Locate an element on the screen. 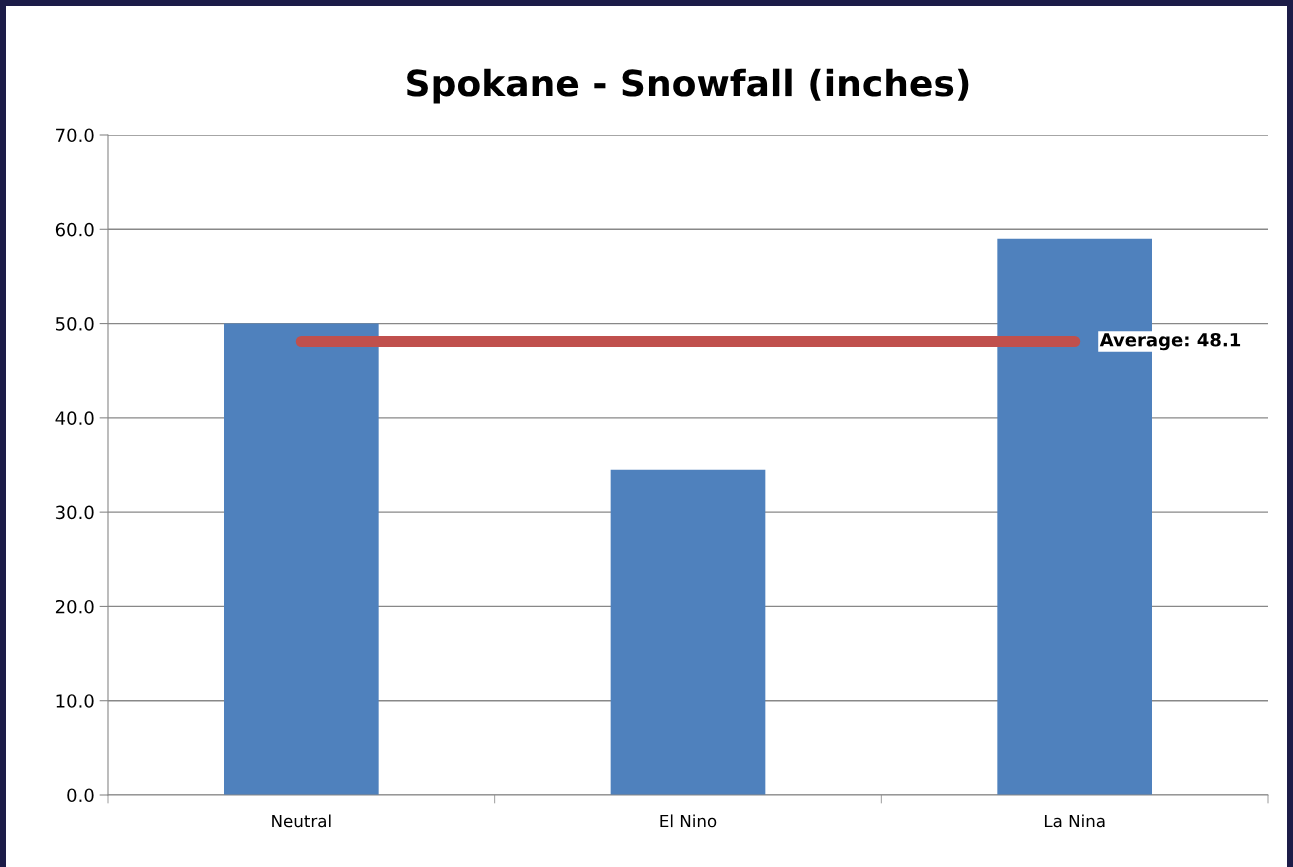 This screenshot has width=1293, height=867. x-tick-label: La Nina is located at coordinates (1074, 821).